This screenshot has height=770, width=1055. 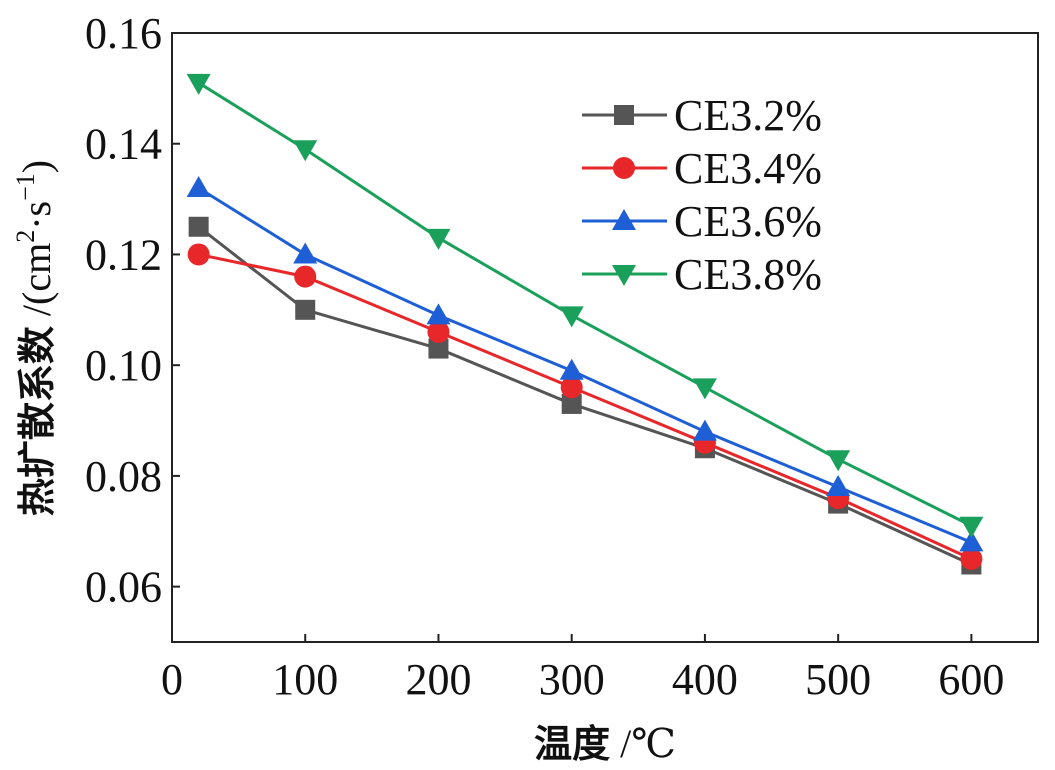 I want to click on x-axis-title-unit: /℃, so click(x=648, y=743).